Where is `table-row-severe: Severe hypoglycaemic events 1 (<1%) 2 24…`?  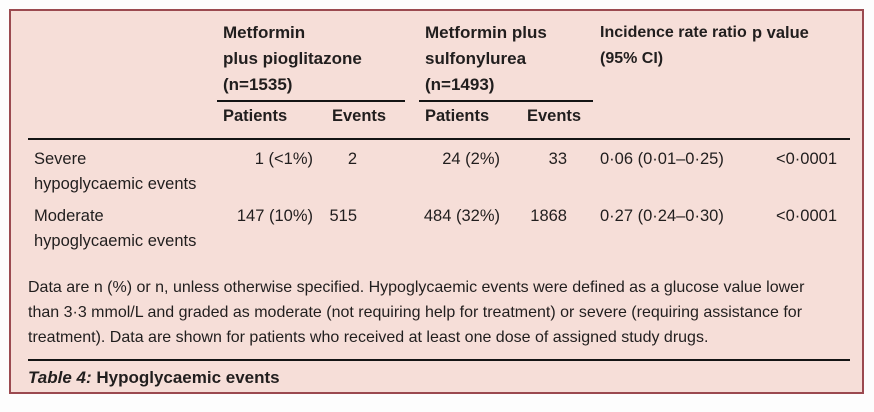
table-row-severe: Severe hypoglycaemic events 1 (<1%) 2 24… is located at coordinates (439, 168).